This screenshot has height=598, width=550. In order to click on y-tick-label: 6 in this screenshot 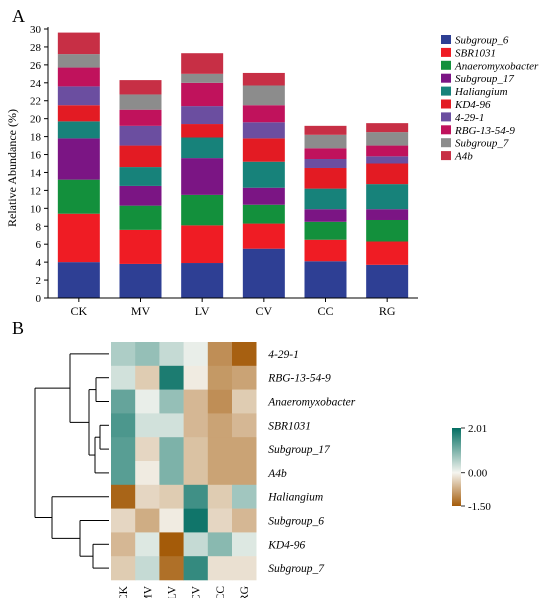, I will do `click(39, 245)`.